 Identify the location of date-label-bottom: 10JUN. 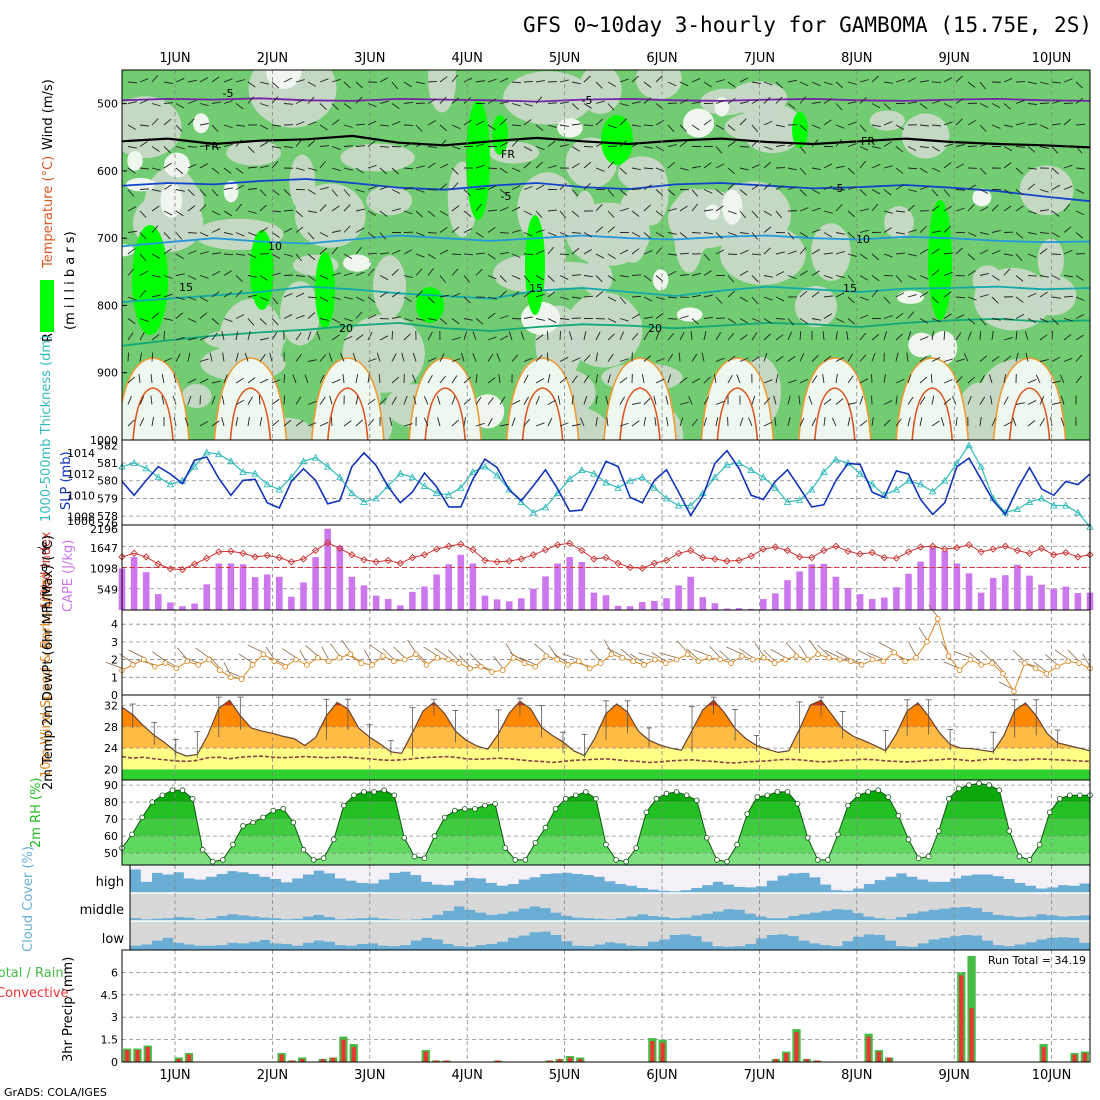
(1052, 1075).